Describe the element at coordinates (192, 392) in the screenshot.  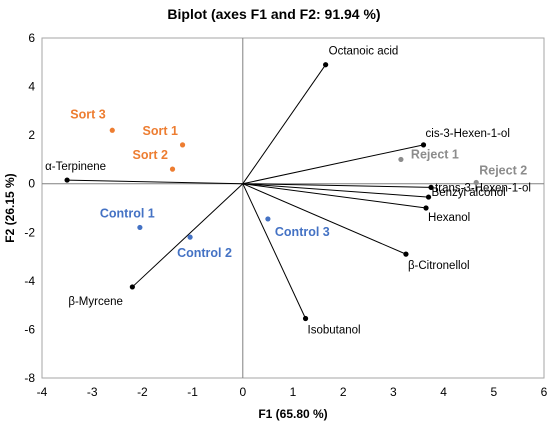
I see `x-tick-label: -1` at that location.